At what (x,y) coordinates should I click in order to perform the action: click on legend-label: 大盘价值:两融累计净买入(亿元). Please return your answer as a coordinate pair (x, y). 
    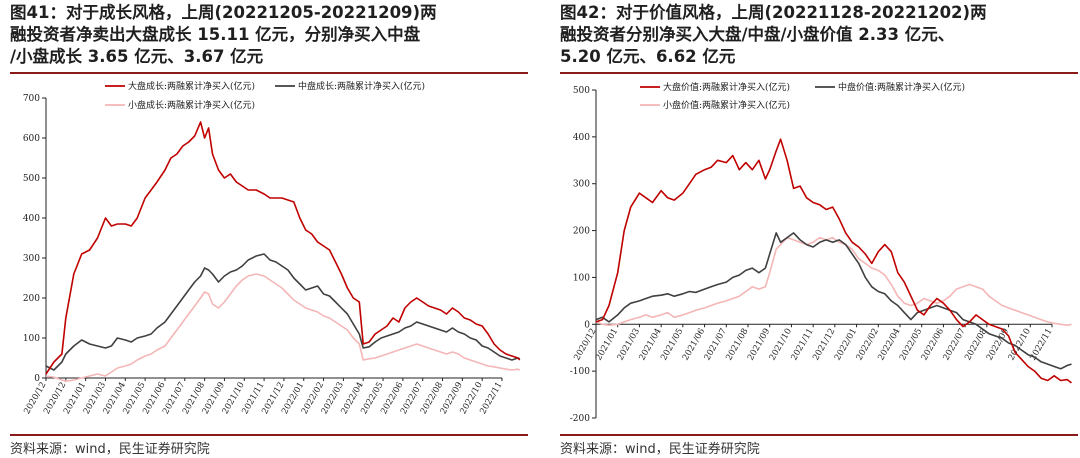
    Looking at the image, I should click on (726, 87).